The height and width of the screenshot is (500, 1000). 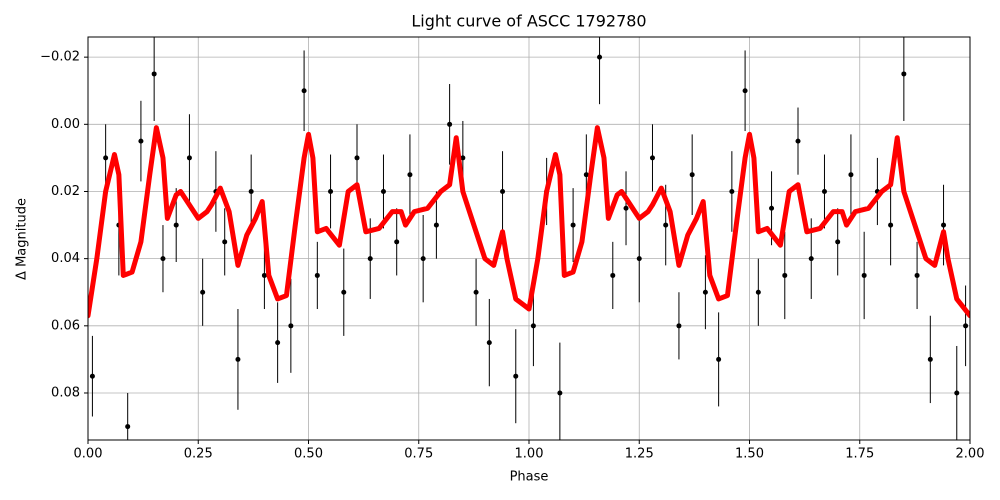 What do you see at coordinates (22, 239) in the screenshot?
I see `y-axis-label: Δ Magnitude` at bounding box center [22, 239].